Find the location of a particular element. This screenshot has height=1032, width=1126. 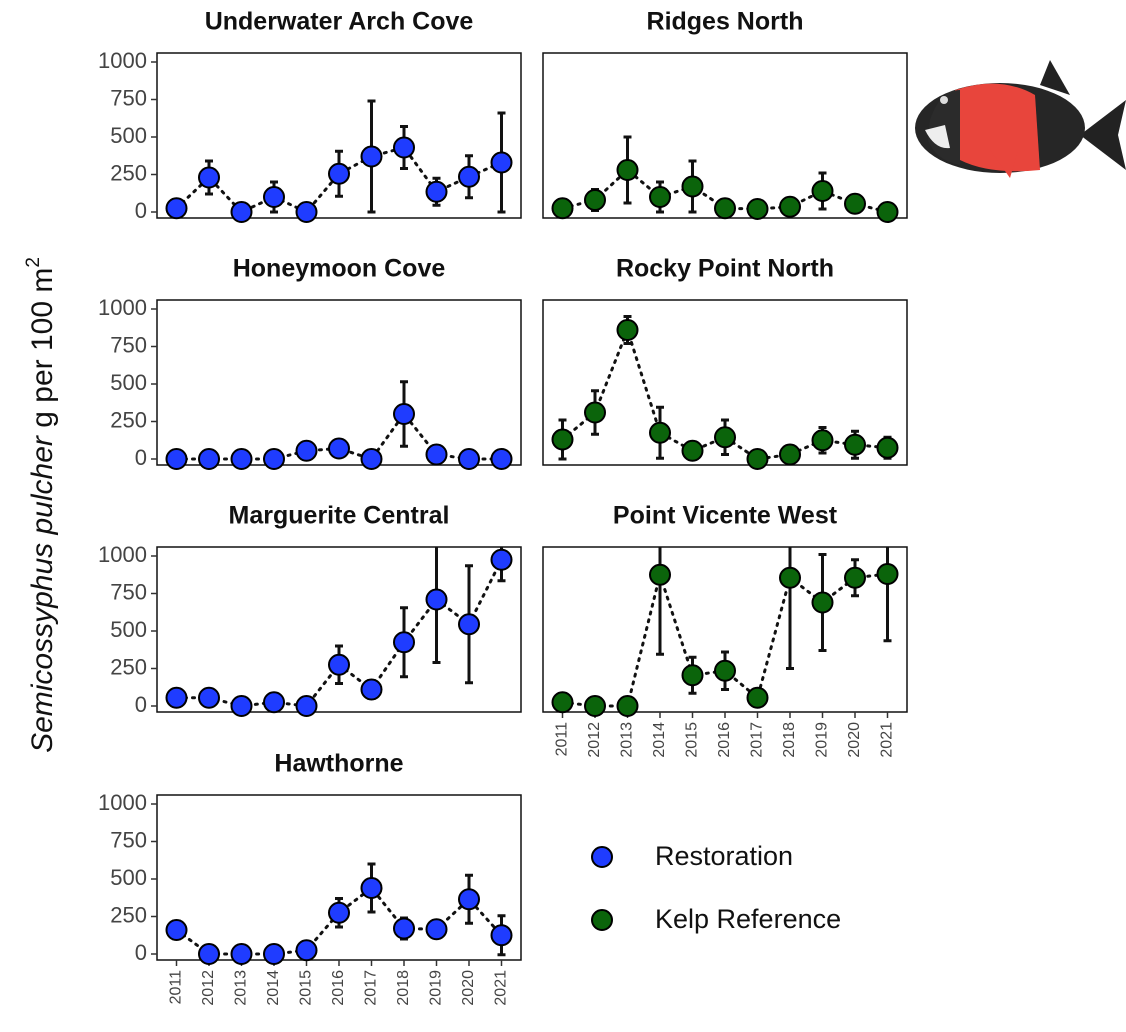

x-tick-label: 2019 is located at coordinates (436, 988).